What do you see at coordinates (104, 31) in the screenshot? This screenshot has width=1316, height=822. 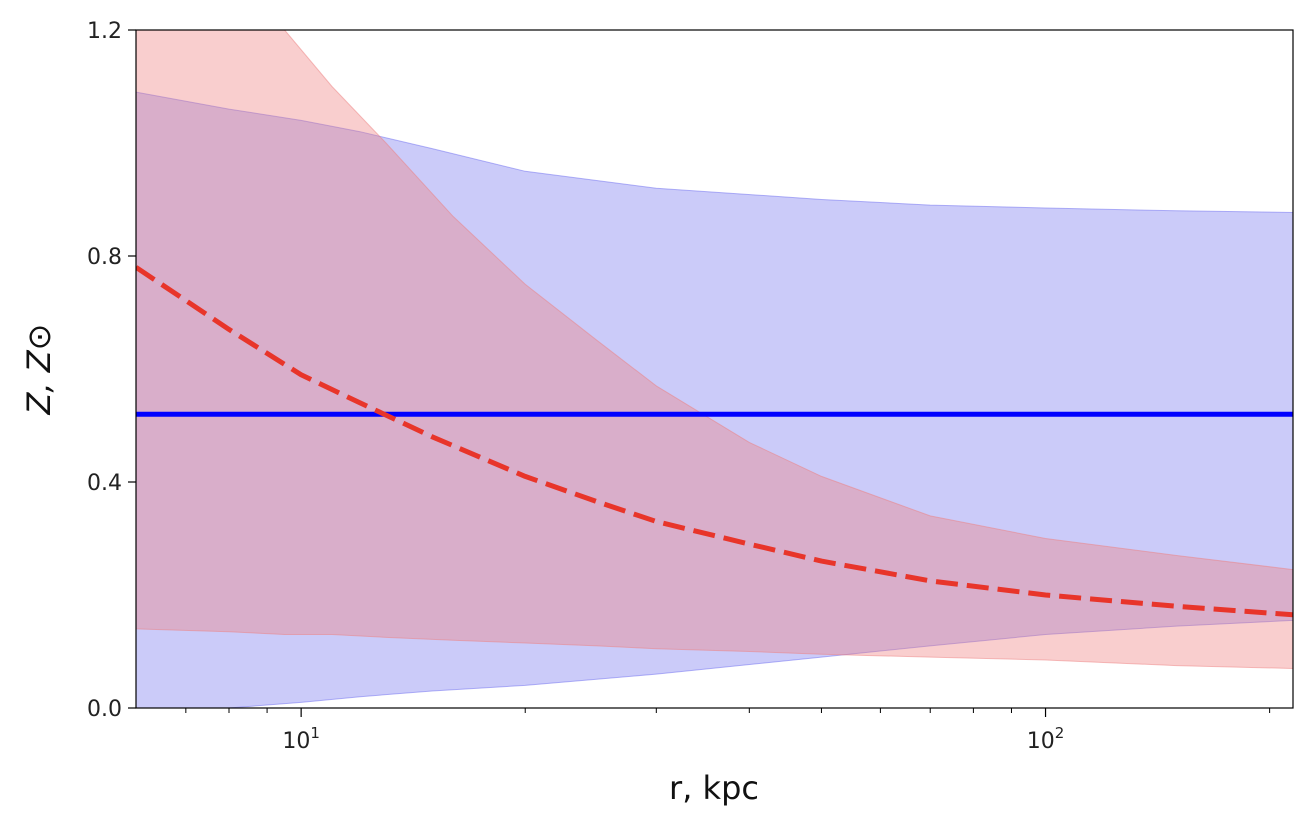 I see `y-tick-label: 1.2` at bounding box center [104, 31].